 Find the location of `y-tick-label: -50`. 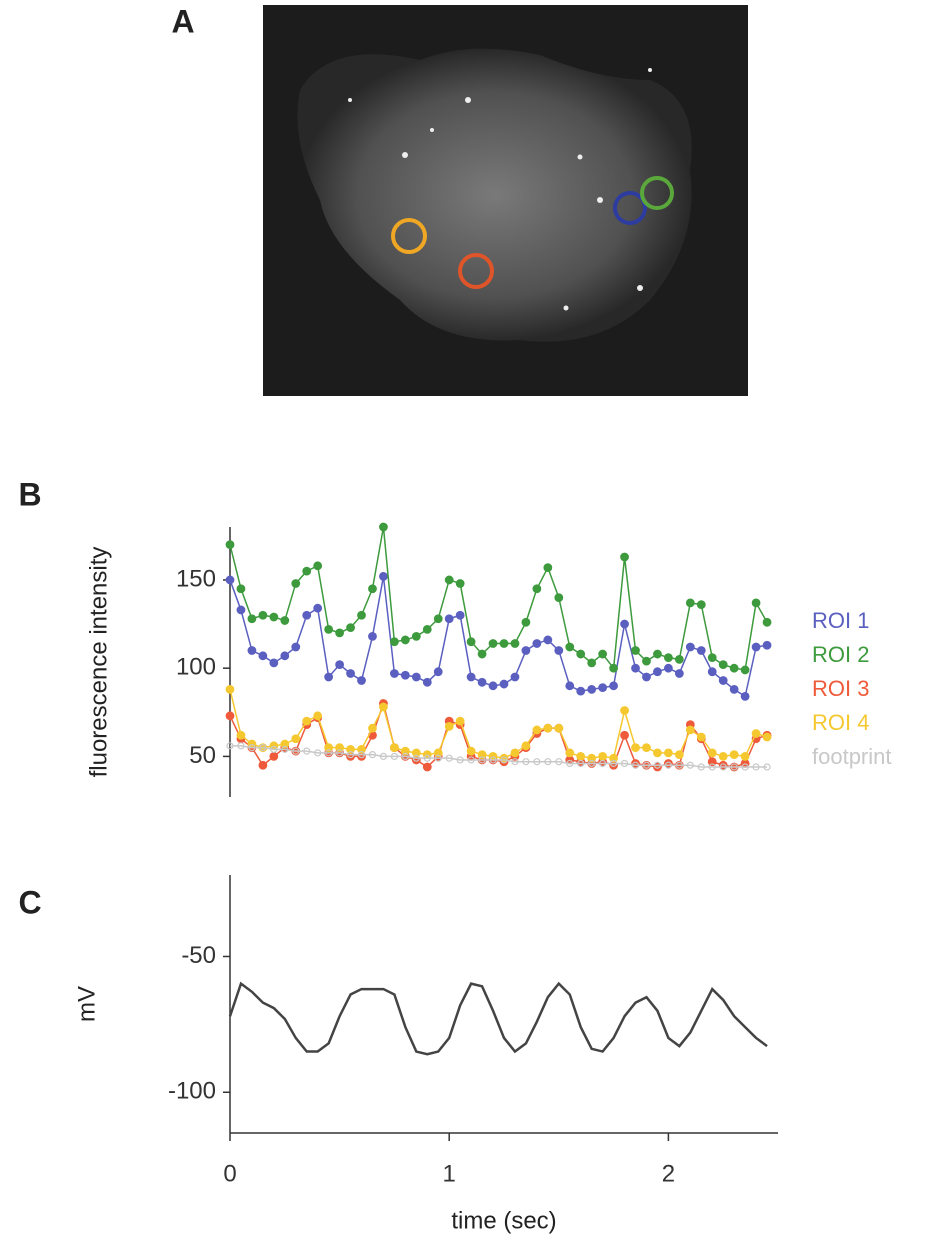

y-tick-label: -50 is located at coordinates (198, 955).